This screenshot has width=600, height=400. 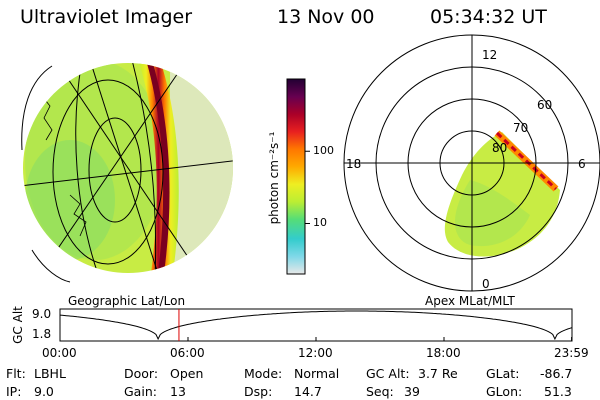 I want to click on status-gcalt-label: GC Alt:, so click(x=388, y=373).